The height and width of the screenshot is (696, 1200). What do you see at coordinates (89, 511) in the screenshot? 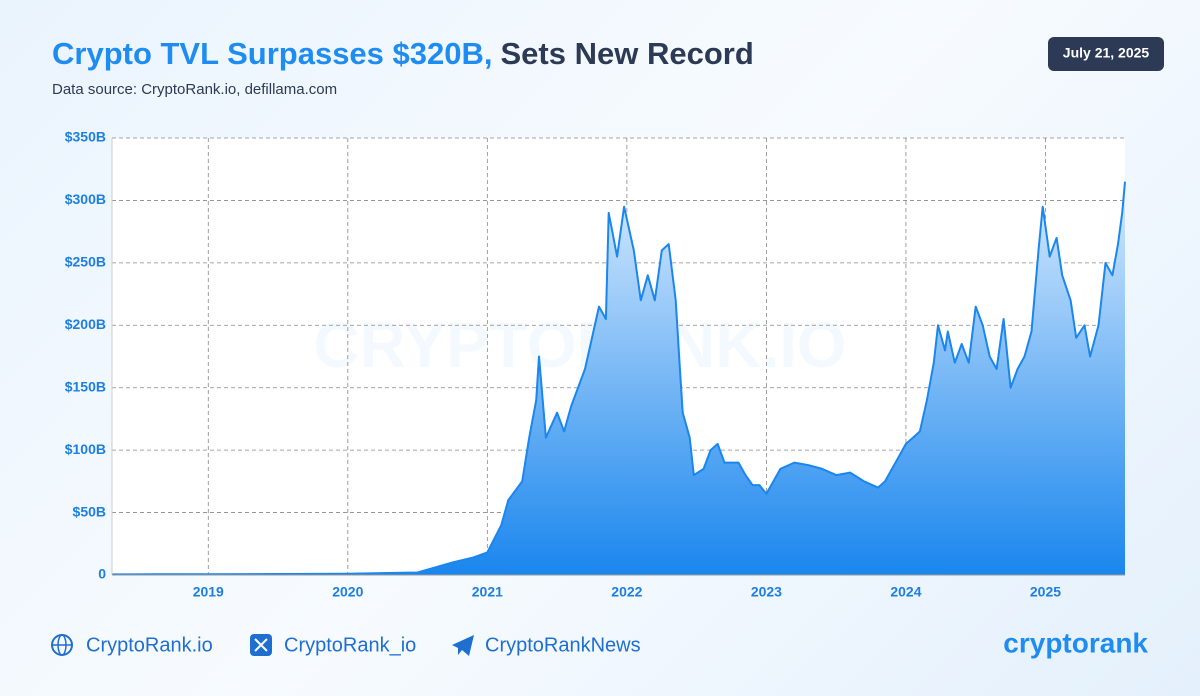
I see `y-tick-label: $50B` at bounding box center [89, 511].